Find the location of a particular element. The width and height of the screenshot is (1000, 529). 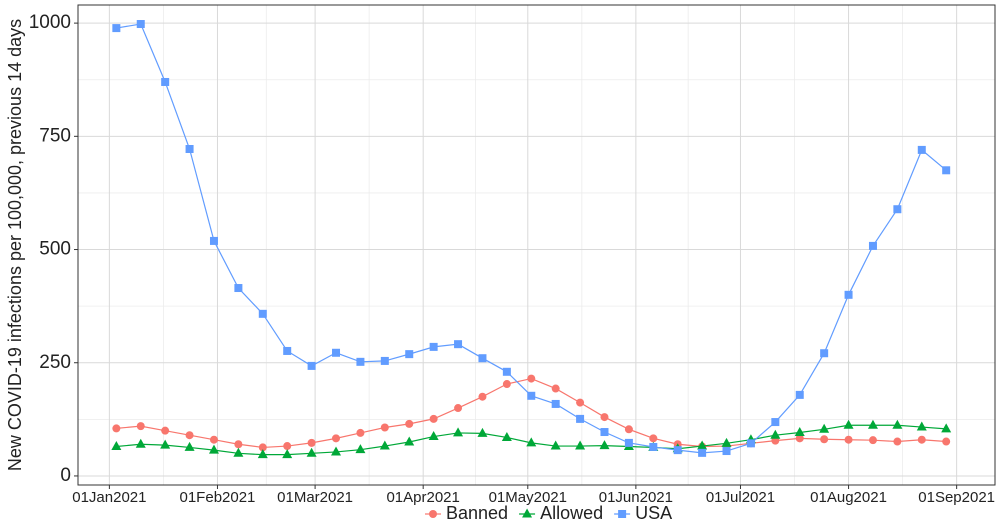

legend-label: Banned is located at coordinates (477, 513).